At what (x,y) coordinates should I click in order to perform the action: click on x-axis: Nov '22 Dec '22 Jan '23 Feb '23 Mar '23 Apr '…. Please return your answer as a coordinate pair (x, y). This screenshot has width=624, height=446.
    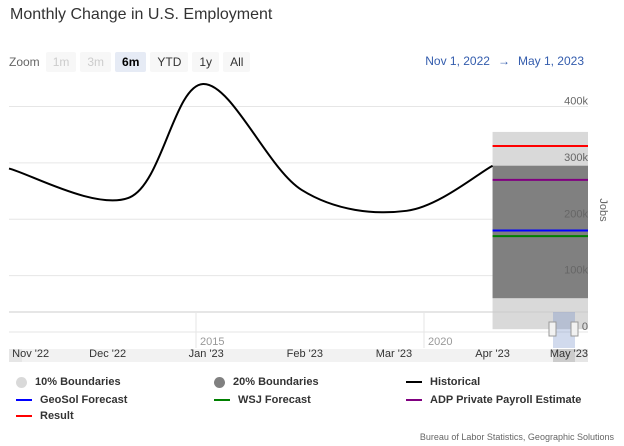
    Looking at the image, I should click on (300, 354).